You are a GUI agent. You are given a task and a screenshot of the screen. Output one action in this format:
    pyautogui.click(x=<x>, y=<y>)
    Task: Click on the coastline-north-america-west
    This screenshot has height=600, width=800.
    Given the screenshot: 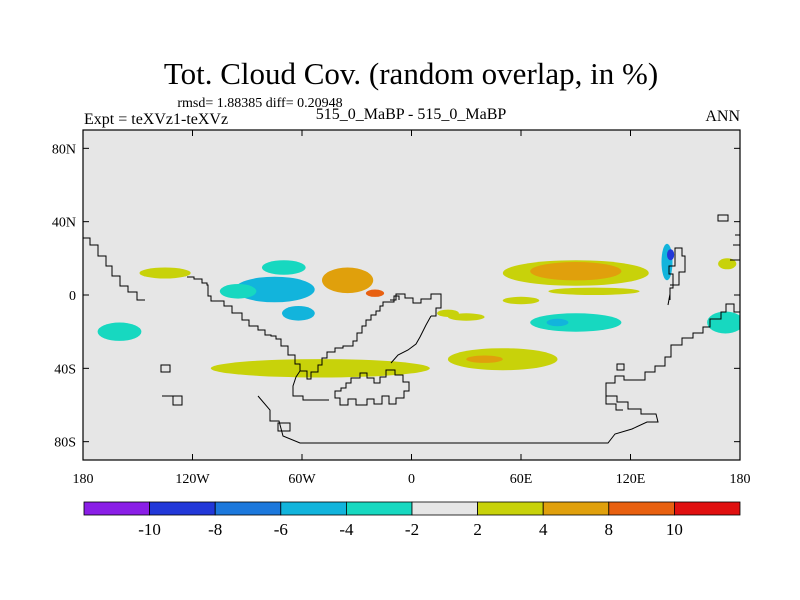 What is the action you would take?
    pyautogui.click(x=114, y=269)
    